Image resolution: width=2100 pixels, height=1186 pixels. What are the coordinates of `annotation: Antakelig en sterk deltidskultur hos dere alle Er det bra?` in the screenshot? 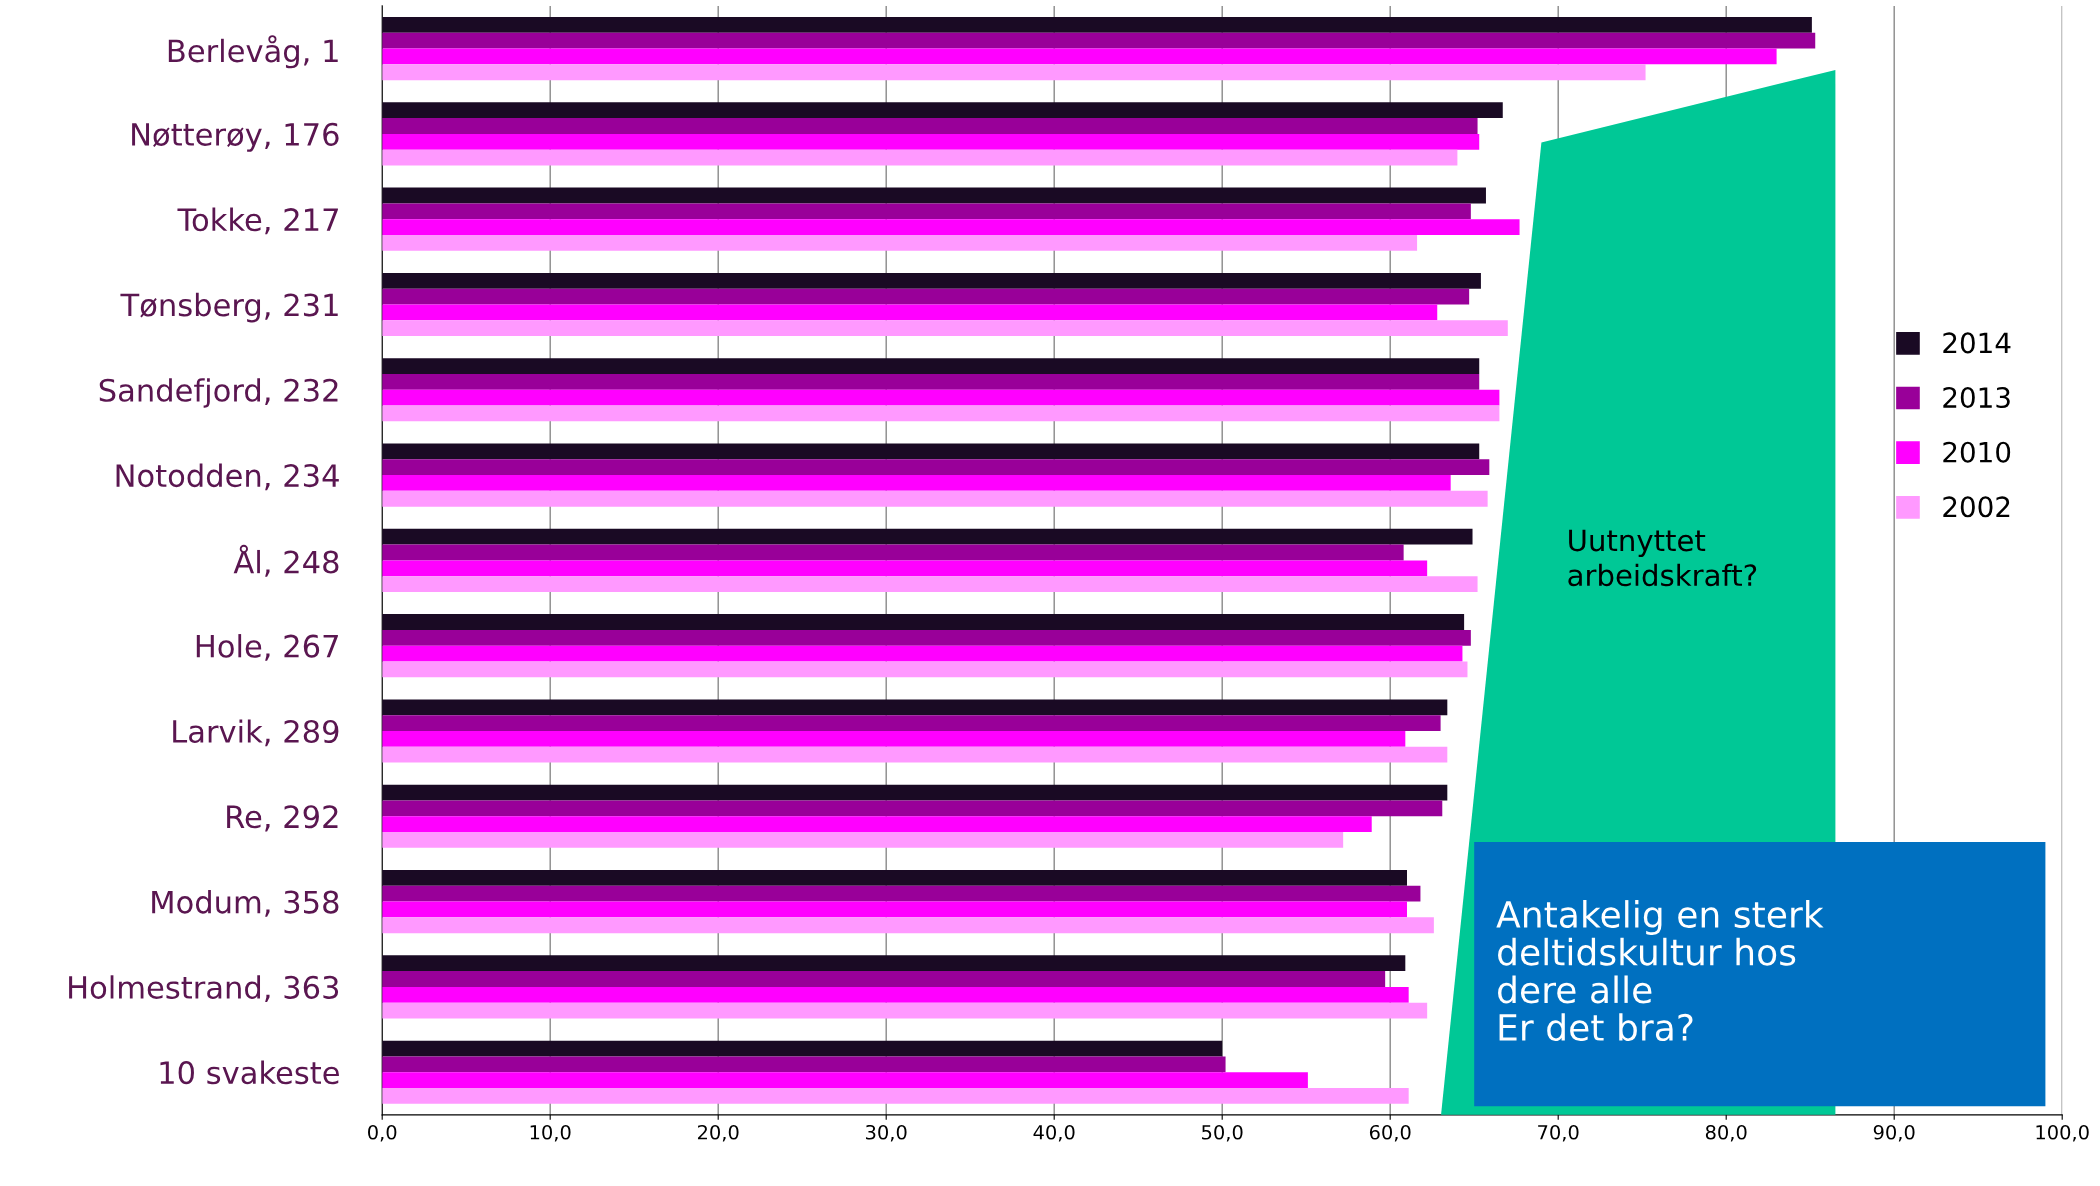 It's located at (1660, 971).